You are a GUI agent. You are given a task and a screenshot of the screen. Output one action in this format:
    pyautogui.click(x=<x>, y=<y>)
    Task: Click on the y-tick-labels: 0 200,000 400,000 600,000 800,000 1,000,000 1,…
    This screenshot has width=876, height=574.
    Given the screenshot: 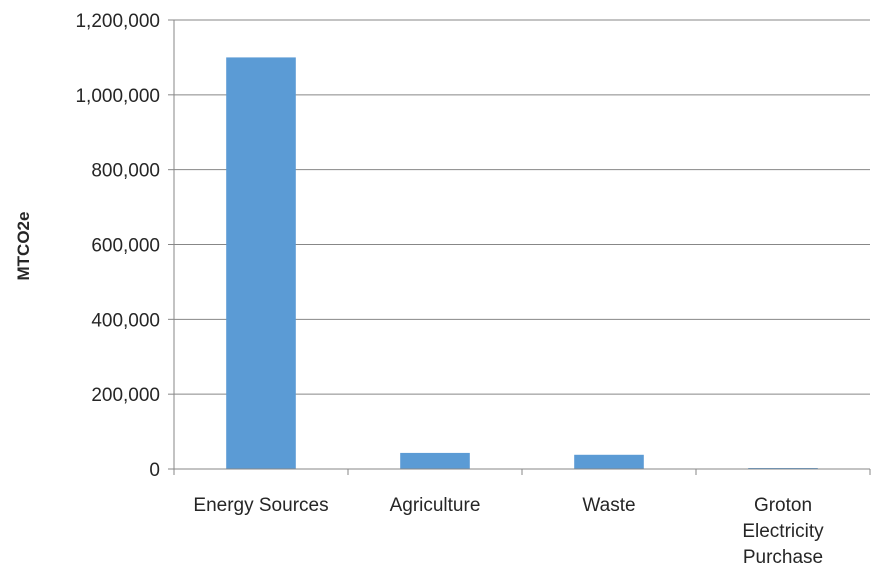 What is the action you would take?
    pyautogui.click(x=117, y=246)
    